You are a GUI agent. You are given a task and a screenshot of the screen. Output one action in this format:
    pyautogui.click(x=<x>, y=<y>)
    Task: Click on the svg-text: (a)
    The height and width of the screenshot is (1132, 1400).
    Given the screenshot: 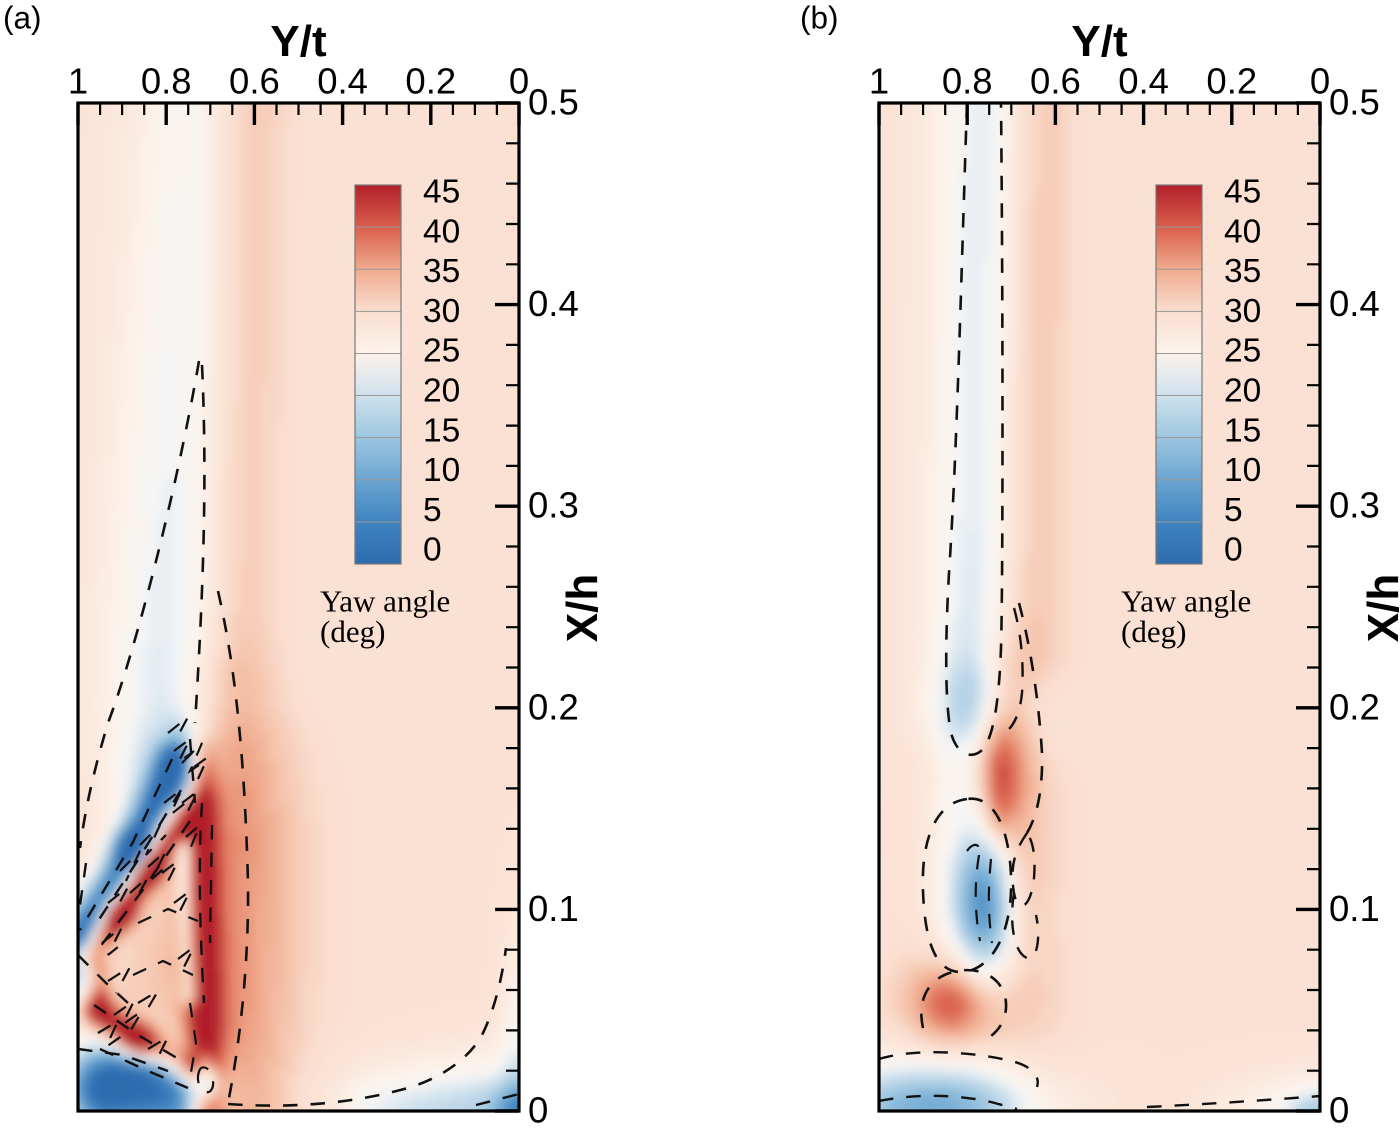 What is the action you would take?
    pyautogui.click(x=22, y=18)
    